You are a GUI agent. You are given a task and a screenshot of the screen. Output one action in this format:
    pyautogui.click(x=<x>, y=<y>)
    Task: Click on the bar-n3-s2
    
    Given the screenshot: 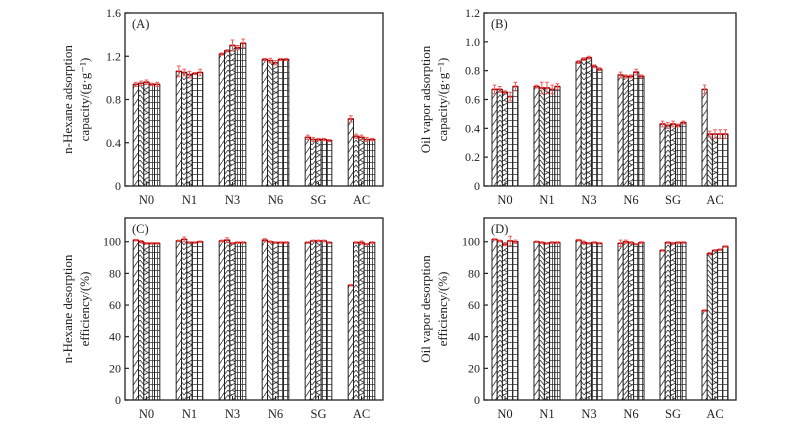 What is the action you would take?
    pyautogui.click(x=583, y=122)
    